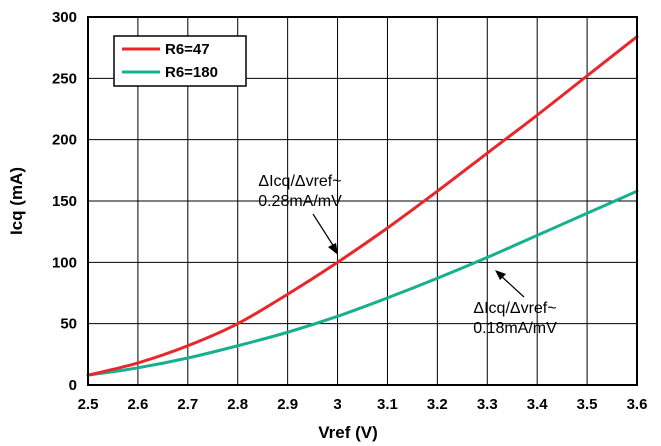 The image size is (661, 446). I want to click on legend: R6=47 R6=180, so click(180, 61).